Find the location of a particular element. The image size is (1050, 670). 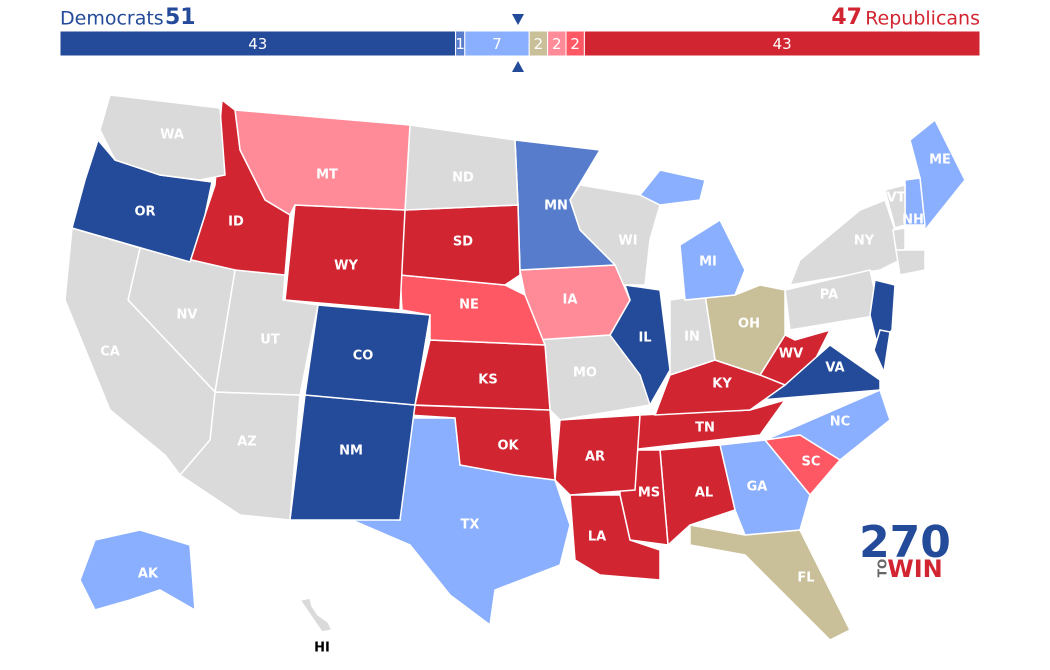

seat-bar: 43 1 7 2 2 2 43 is located at coordinates (520, 43).